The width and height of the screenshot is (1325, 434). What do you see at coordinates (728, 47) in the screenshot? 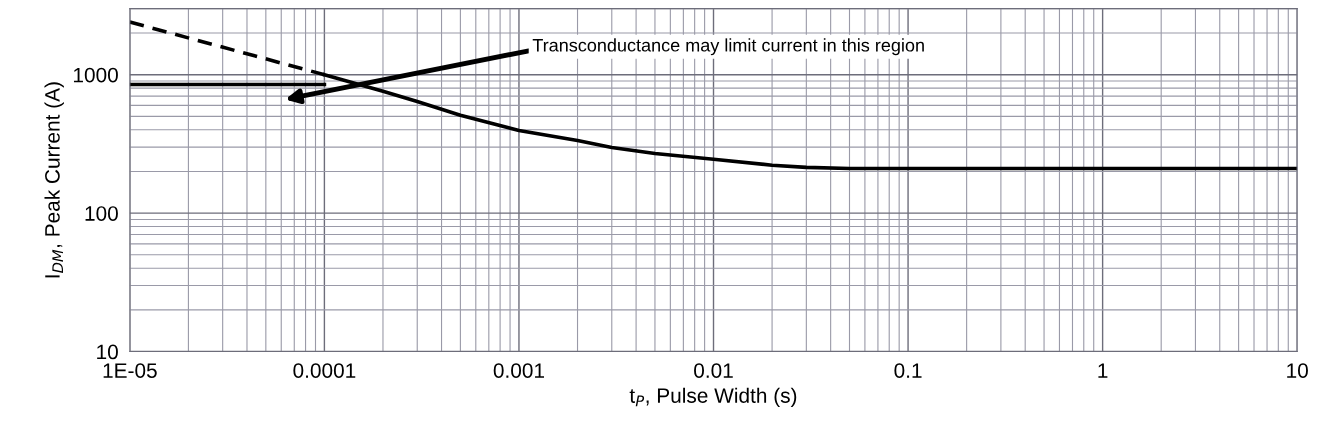
I see `annotation: Transconductance may limit current in this region` at bounding box center [728, 47].